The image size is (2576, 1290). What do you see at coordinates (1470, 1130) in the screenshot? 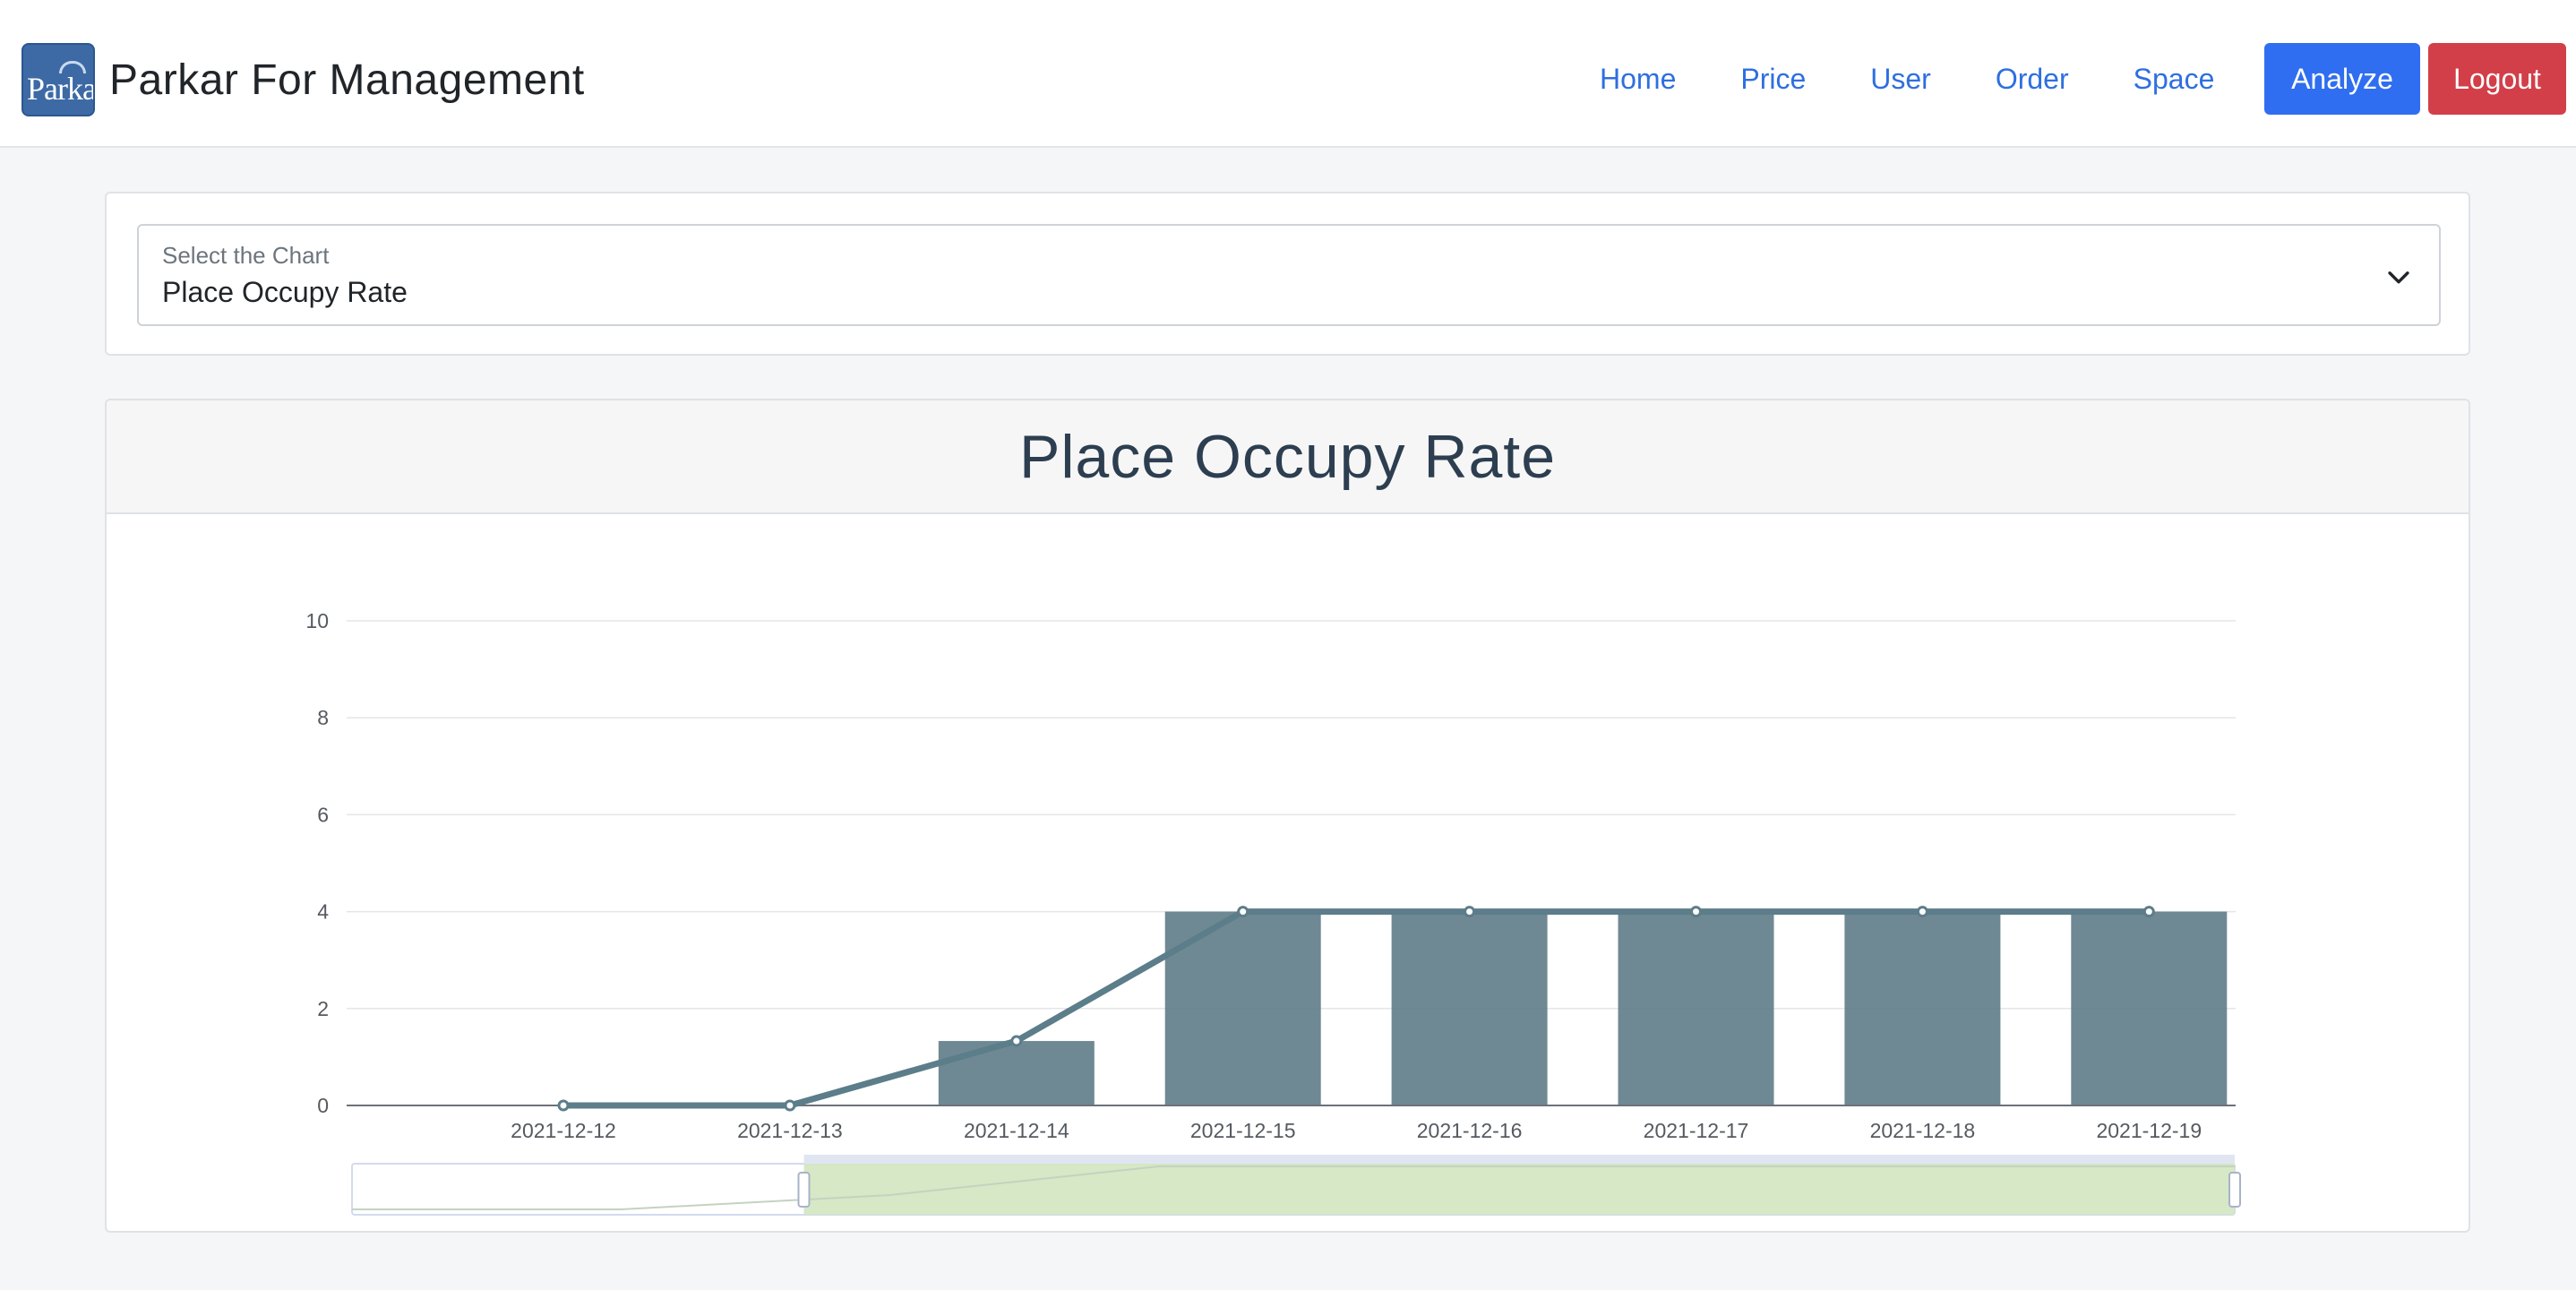
I see `x-tick-label: 2021-12-16` at bounding box center [1470, 1130].